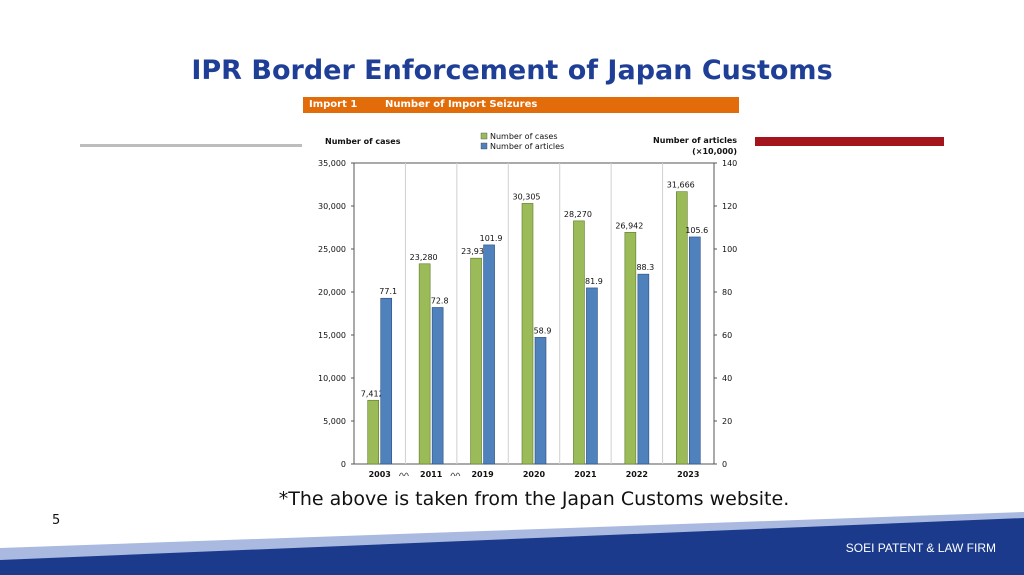  Describe the element at coordinates (696, 230) in the screenshot. I see `label-articles: 105.6` at that location.